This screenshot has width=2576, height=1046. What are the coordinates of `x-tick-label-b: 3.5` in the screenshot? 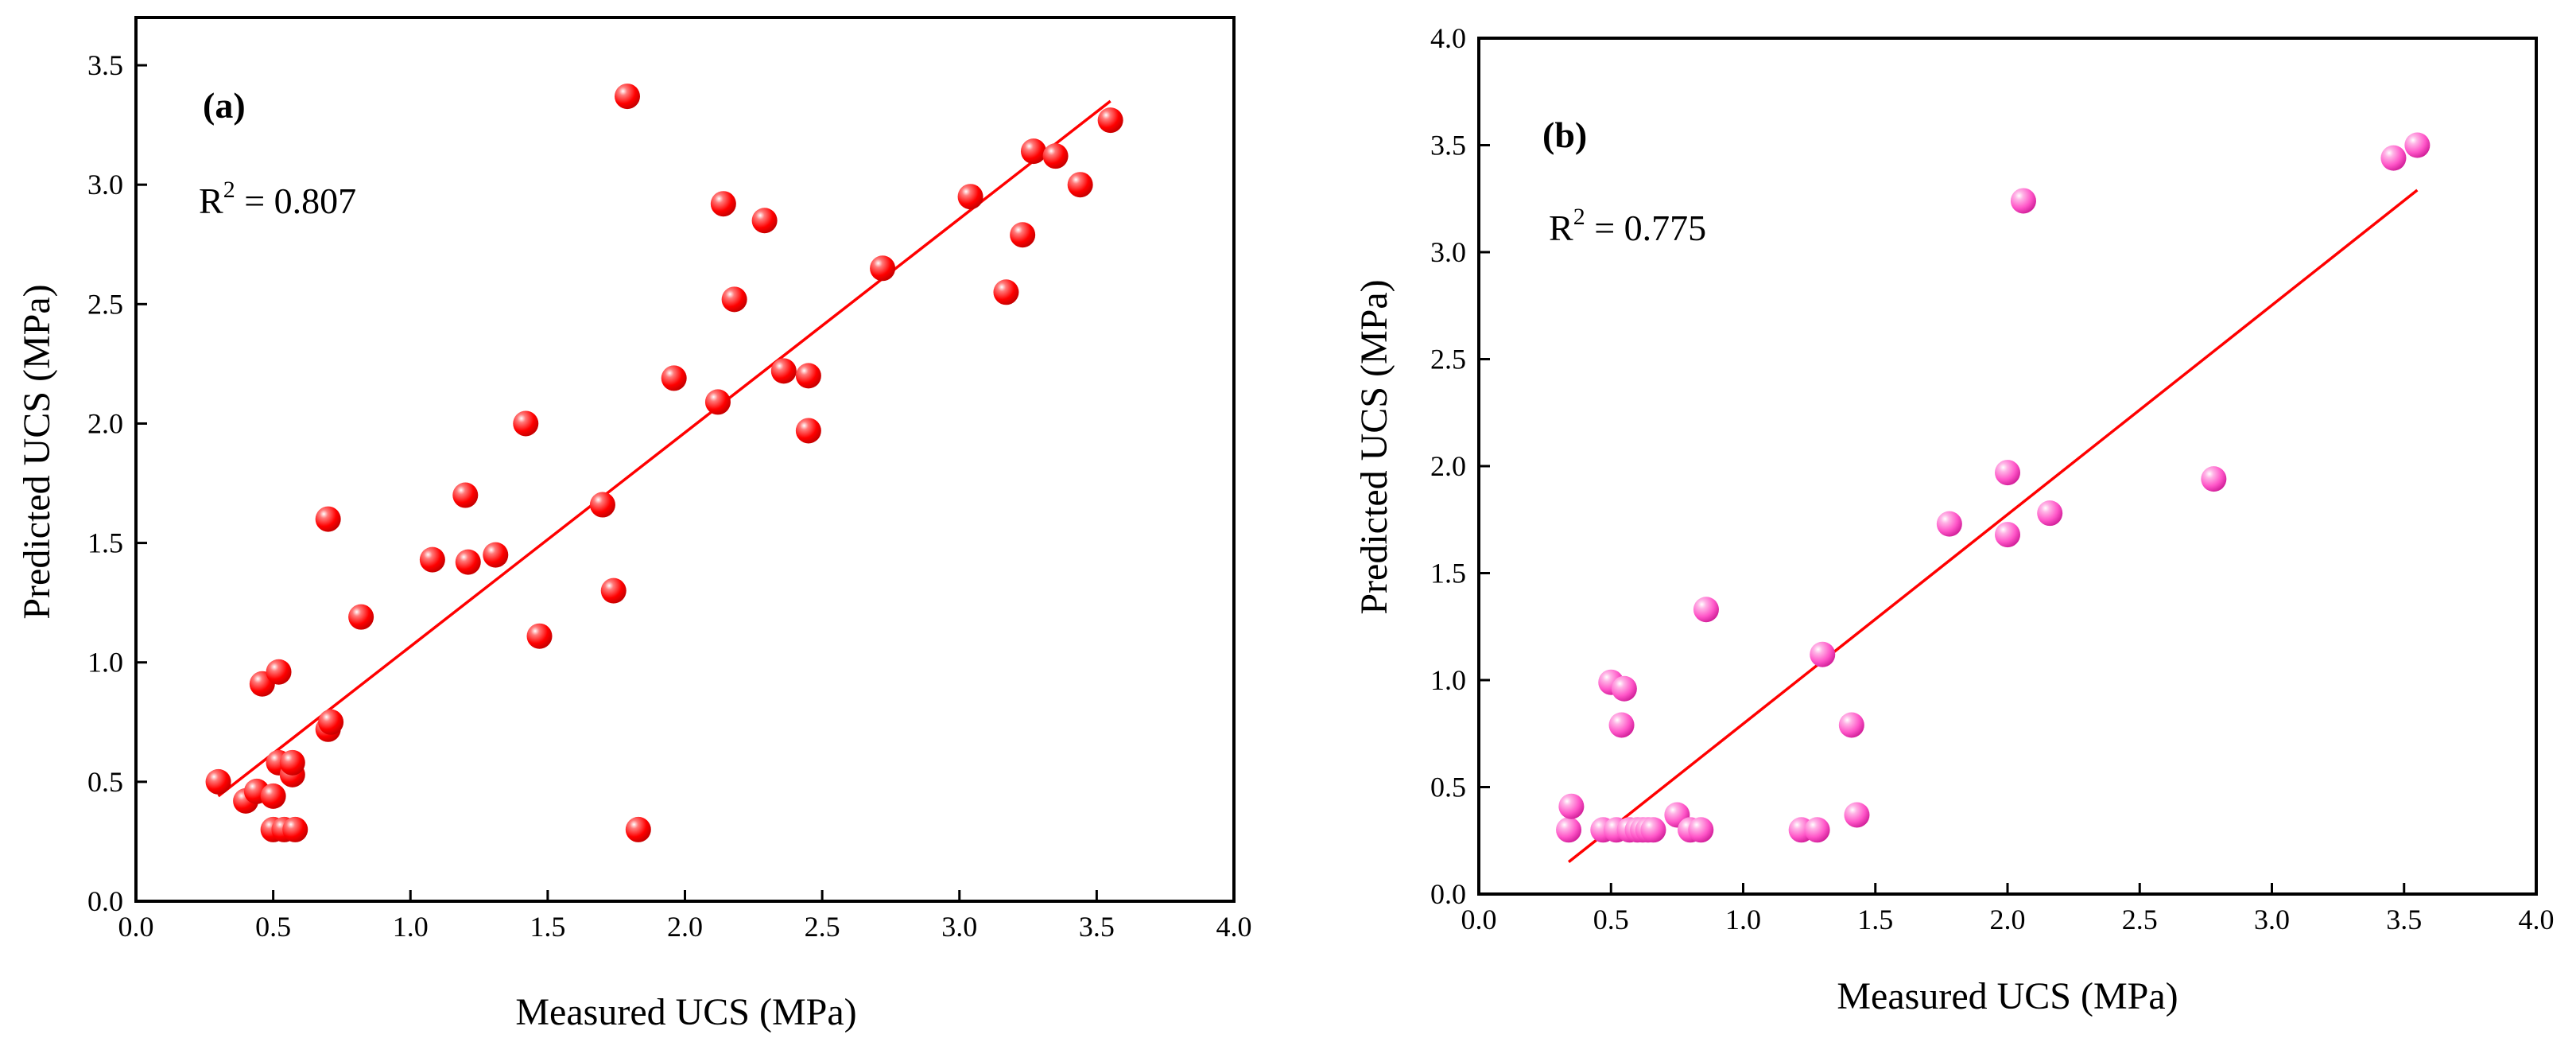 It's located at (2404, 919).